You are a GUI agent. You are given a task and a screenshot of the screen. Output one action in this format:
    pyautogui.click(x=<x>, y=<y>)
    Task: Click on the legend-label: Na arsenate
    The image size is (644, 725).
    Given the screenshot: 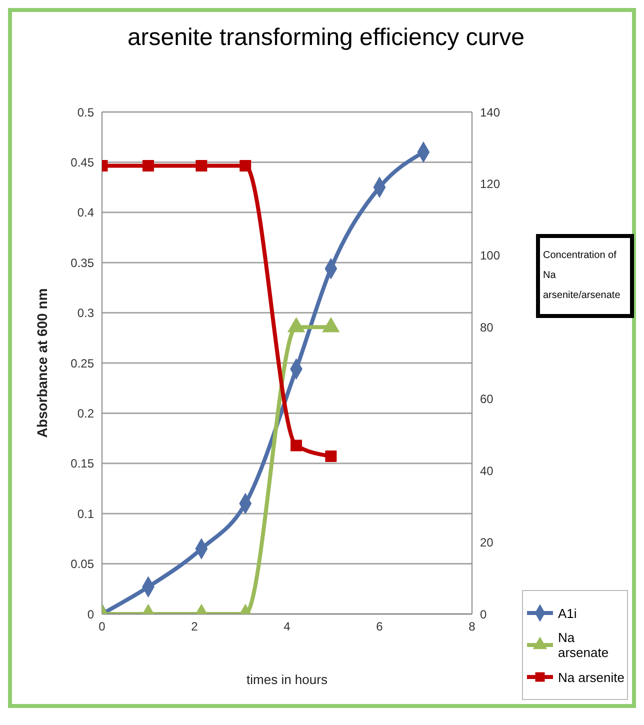 What is the action you would take?
    pyautogui.click(x=584, y=645)
    